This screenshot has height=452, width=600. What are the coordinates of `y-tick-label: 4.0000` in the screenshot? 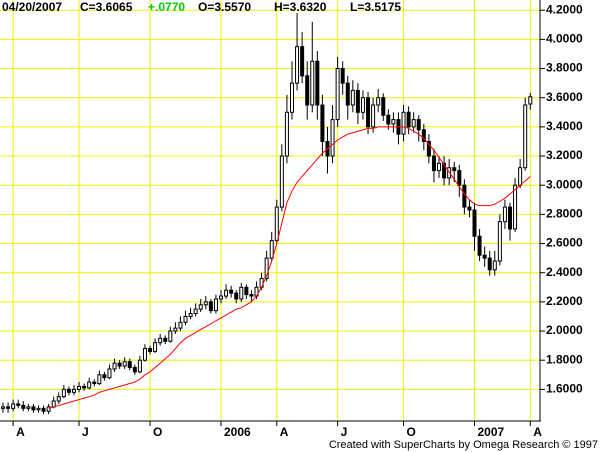 It's located at (564, 39).